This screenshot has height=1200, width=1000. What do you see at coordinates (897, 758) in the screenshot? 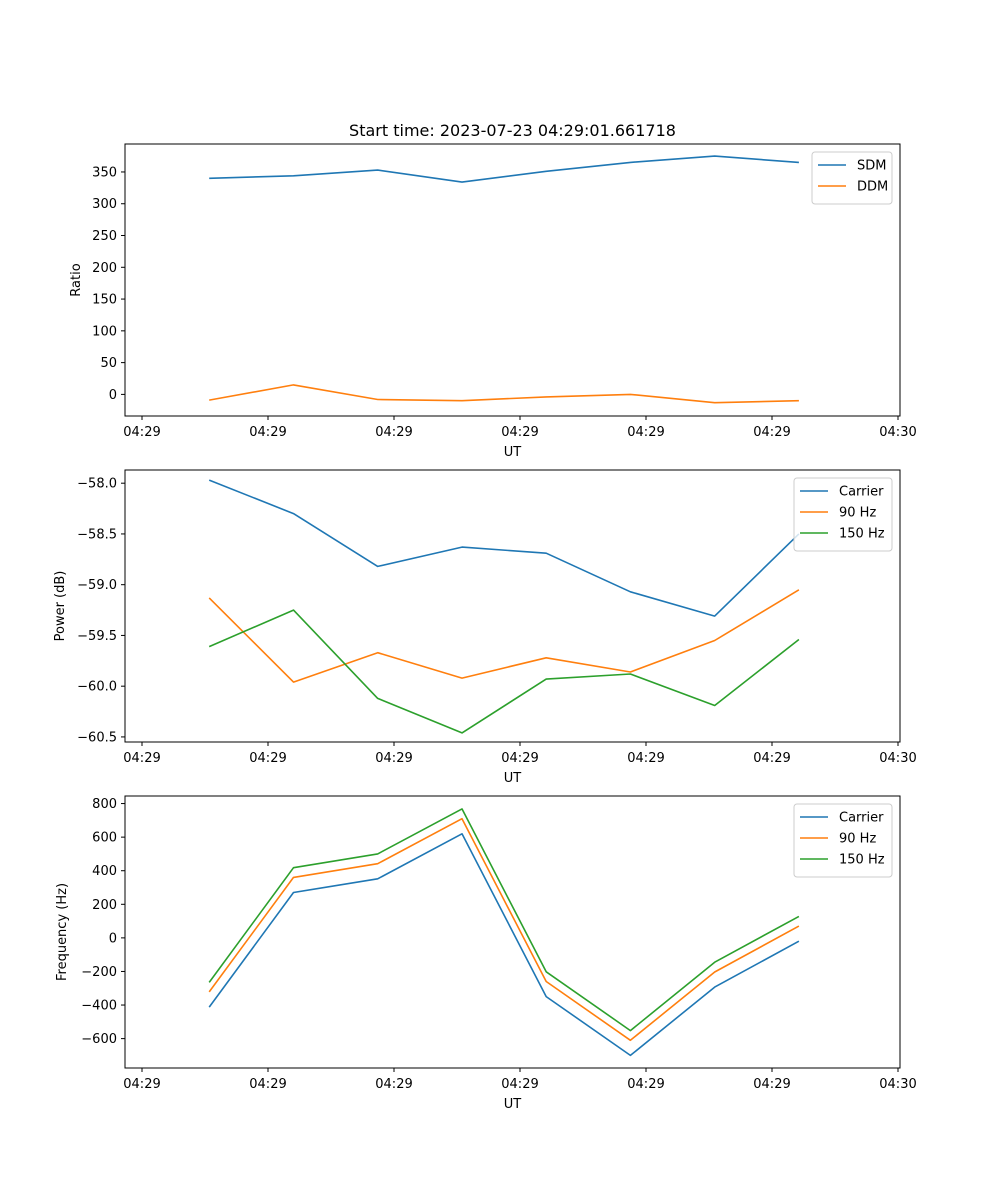
I see `power-x-tick-label: 04:30` at bounding box center [897, 758].